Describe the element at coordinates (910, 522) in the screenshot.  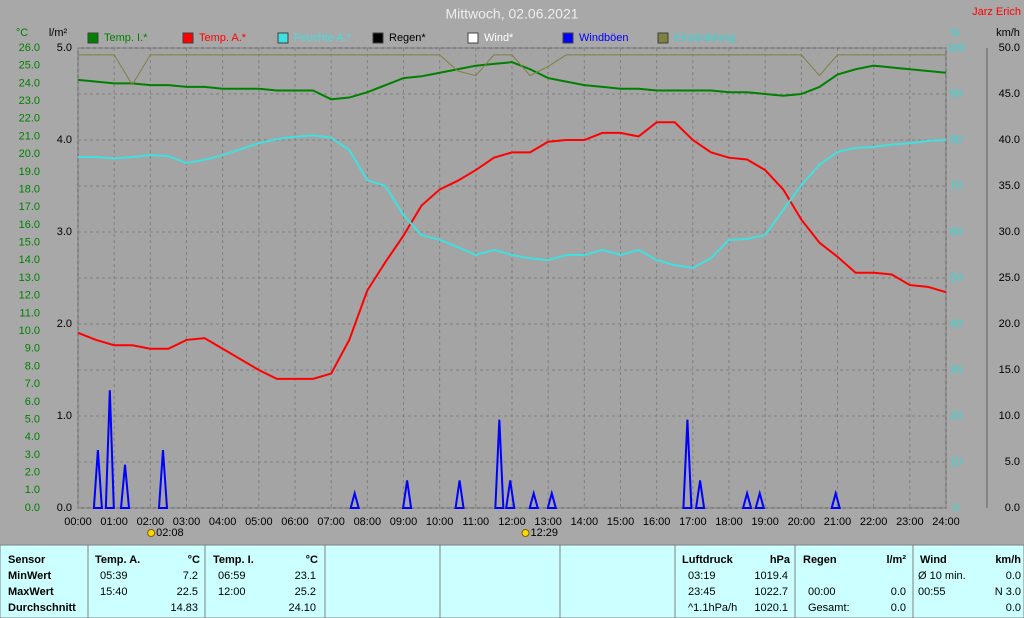
I see `x-tick-label: 23:00` at that location.